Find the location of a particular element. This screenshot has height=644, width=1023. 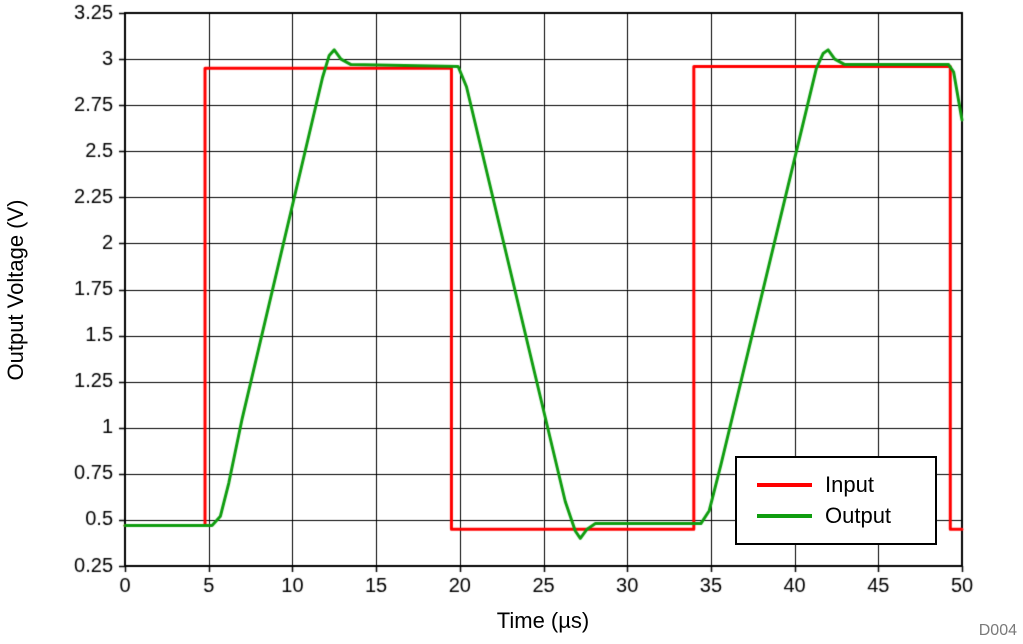

legend: Input Output is located at coordinates (836, 500).